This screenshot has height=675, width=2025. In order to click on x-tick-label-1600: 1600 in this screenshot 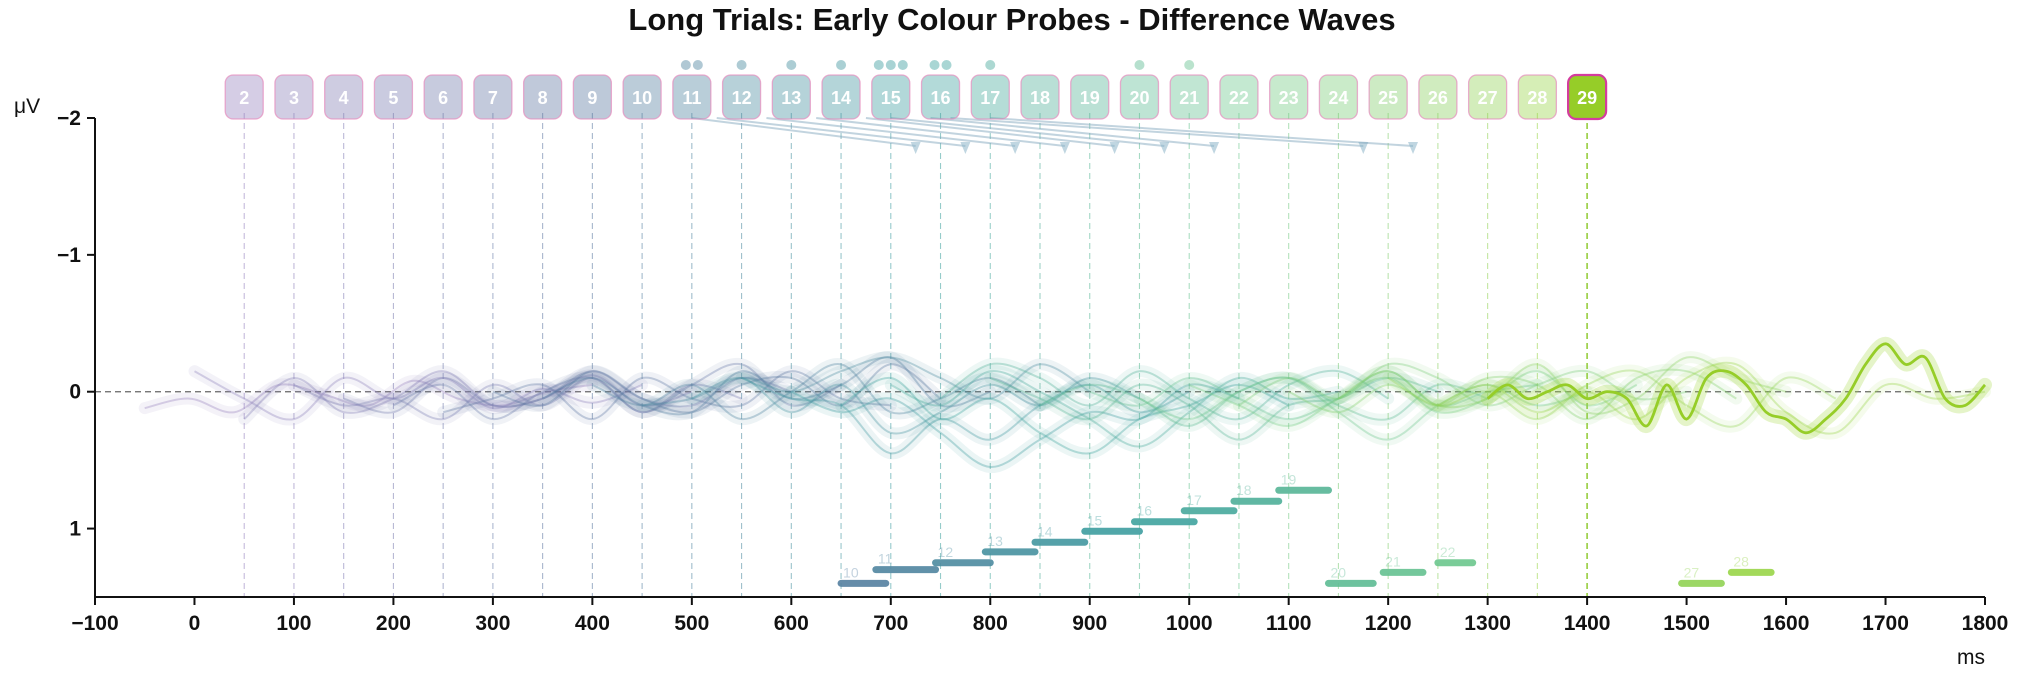, I will do `click(1786, 623)`.